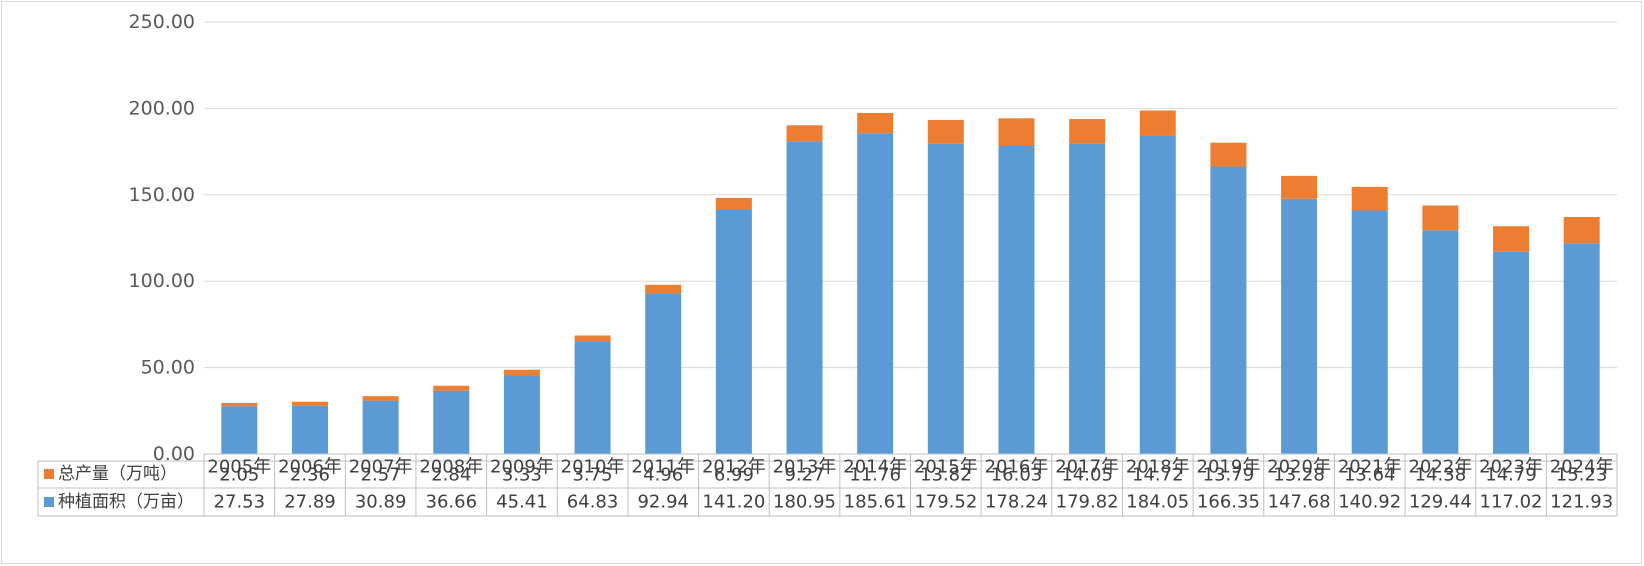  Describe the element at coordinates (126, 502) in the screenshot. I see `legend-label-area: 种植面积（万亩）` at that location.